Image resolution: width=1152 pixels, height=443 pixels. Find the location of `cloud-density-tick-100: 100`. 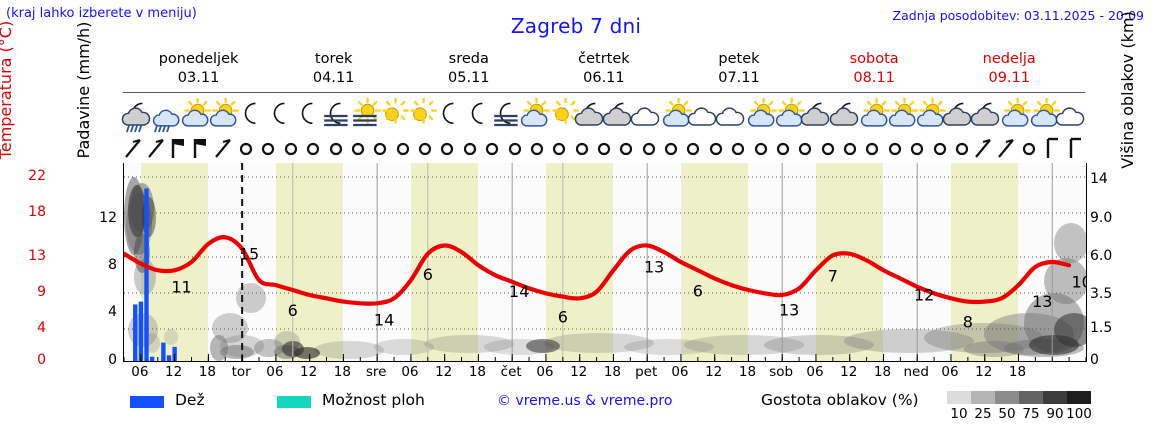

cloud-density-tick-100: 100 is located at coordinates (1079, 414).